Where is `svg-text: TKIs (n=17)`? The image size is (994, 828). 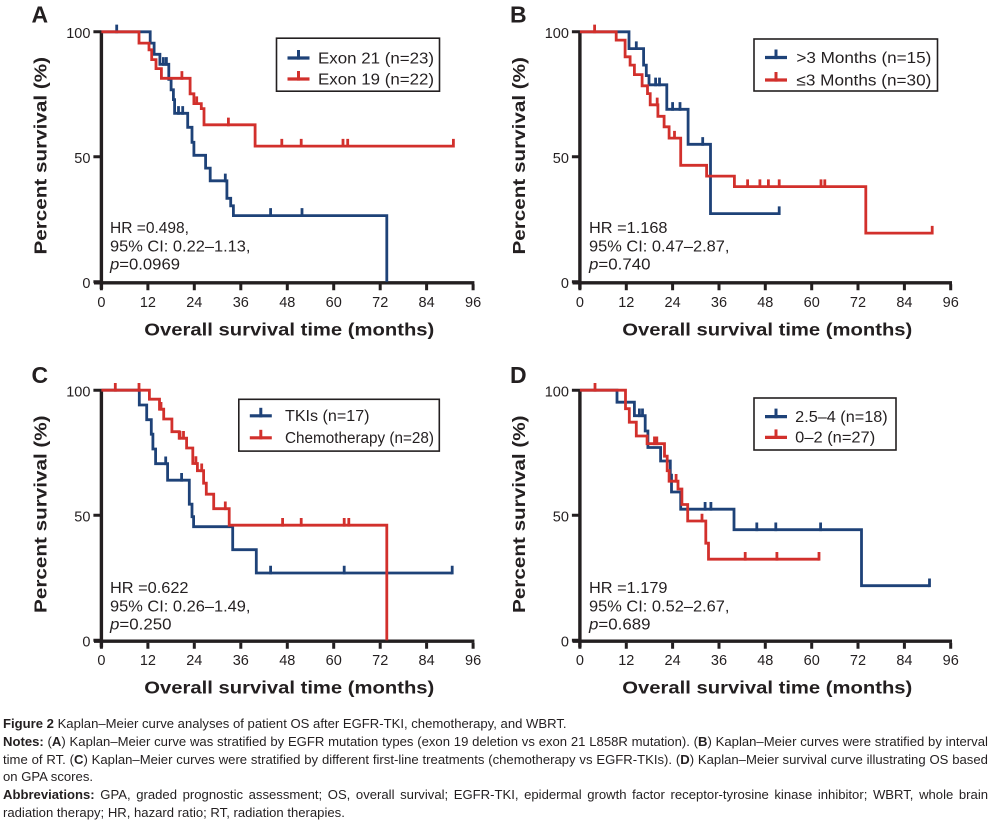 svg-text: TKIs (n=17) is located at coordinates (327, 416).